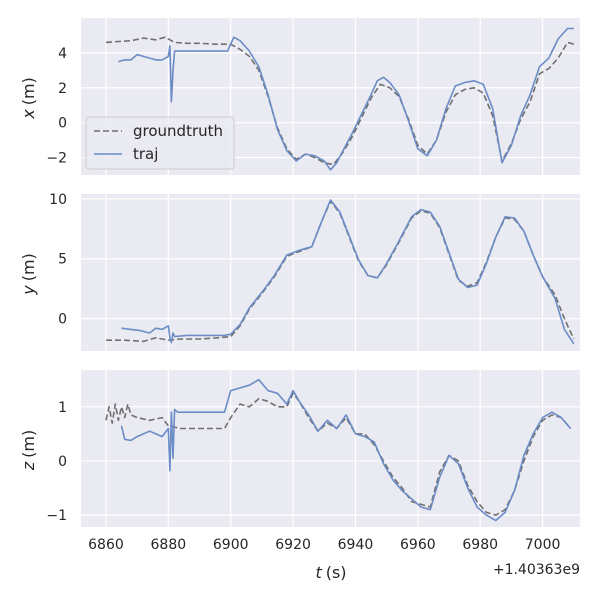 The width and height of the screenshot is (600, 600). I want to click on z-axis-ylabel: z (m), so click(28, 450).